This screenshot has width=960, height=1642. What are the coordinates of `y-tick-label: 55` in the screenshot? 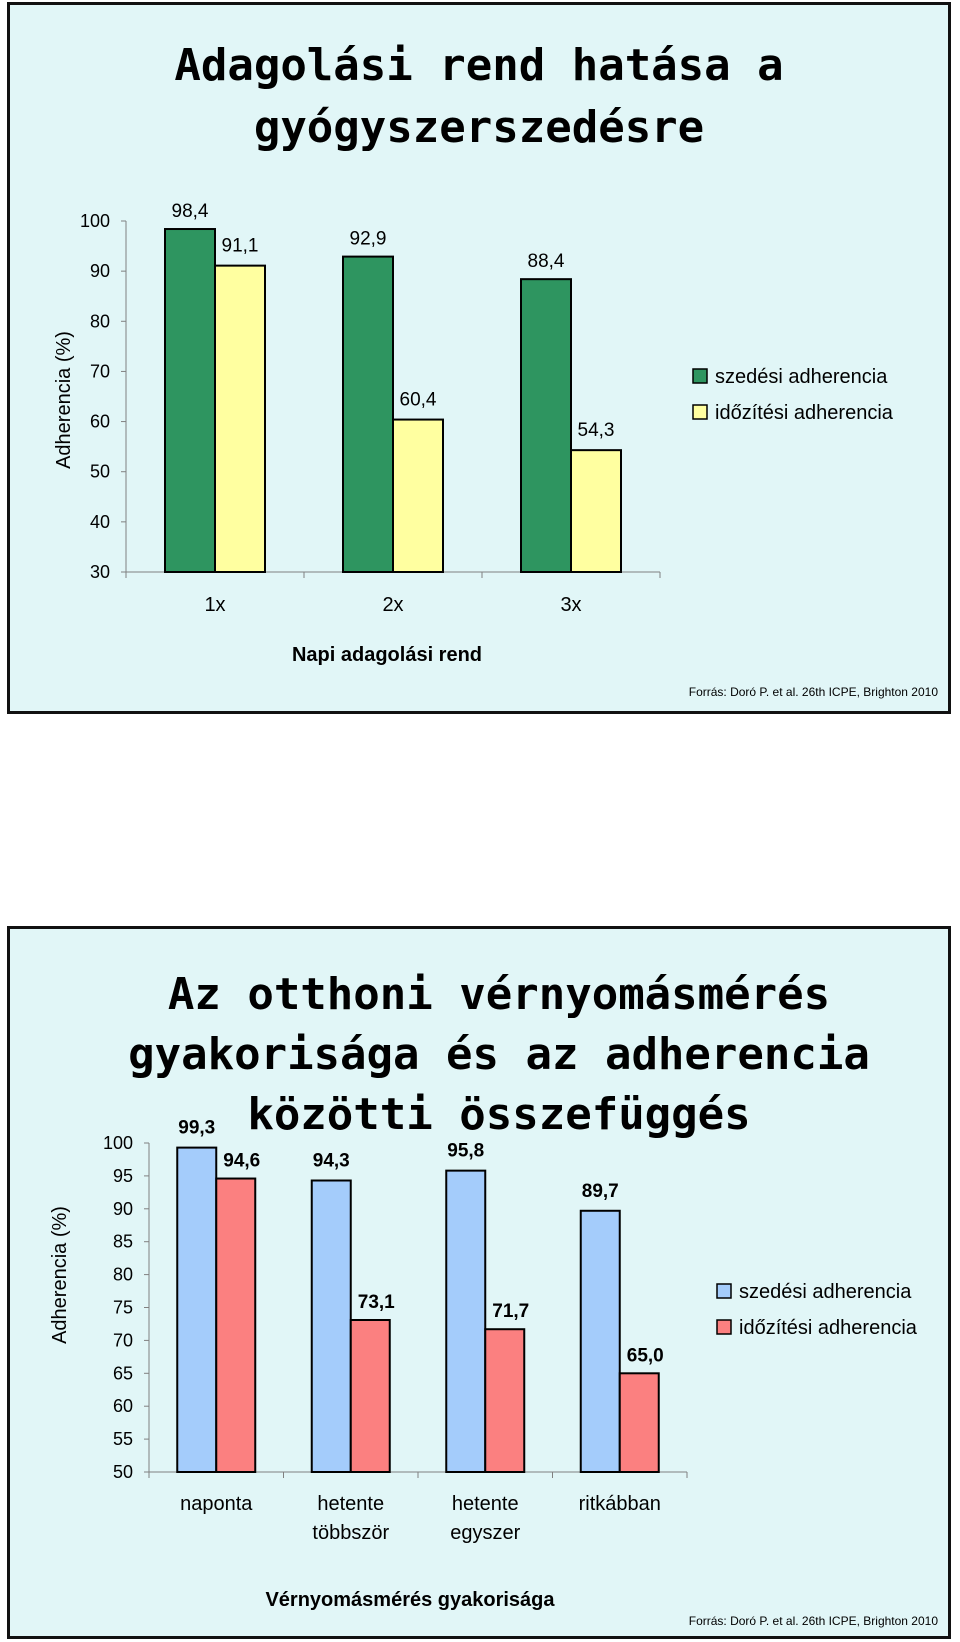 It's located at (123, 1439).